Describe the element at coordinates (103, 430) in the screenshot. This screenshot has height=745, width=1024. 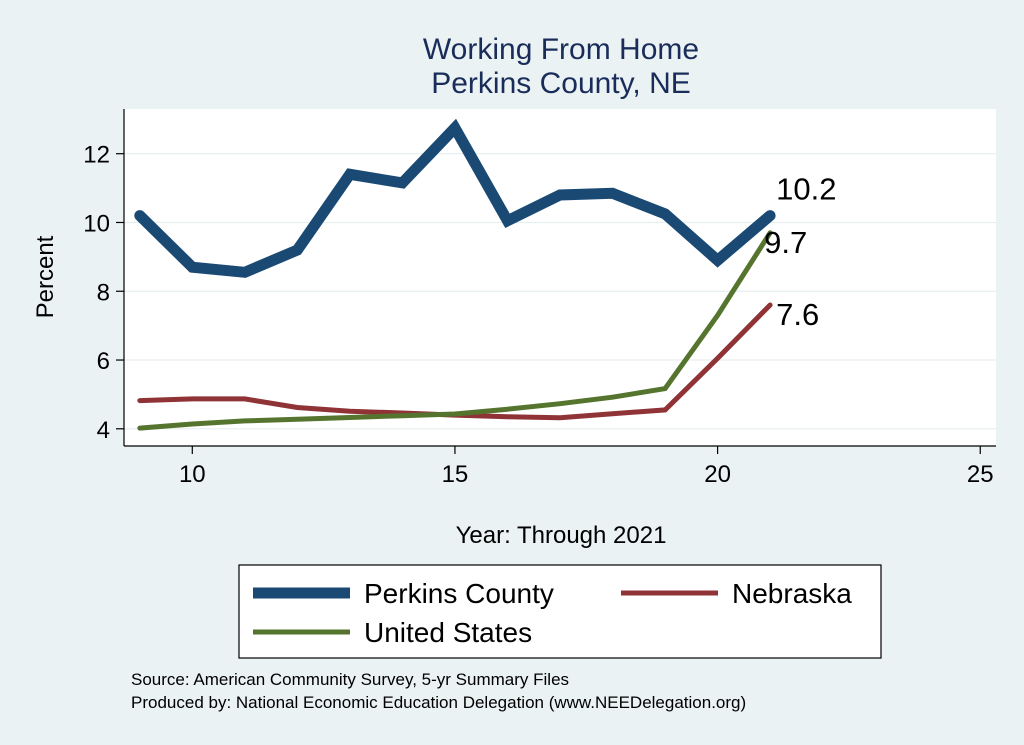
I see `y-tick-label-4: 4` at that location.